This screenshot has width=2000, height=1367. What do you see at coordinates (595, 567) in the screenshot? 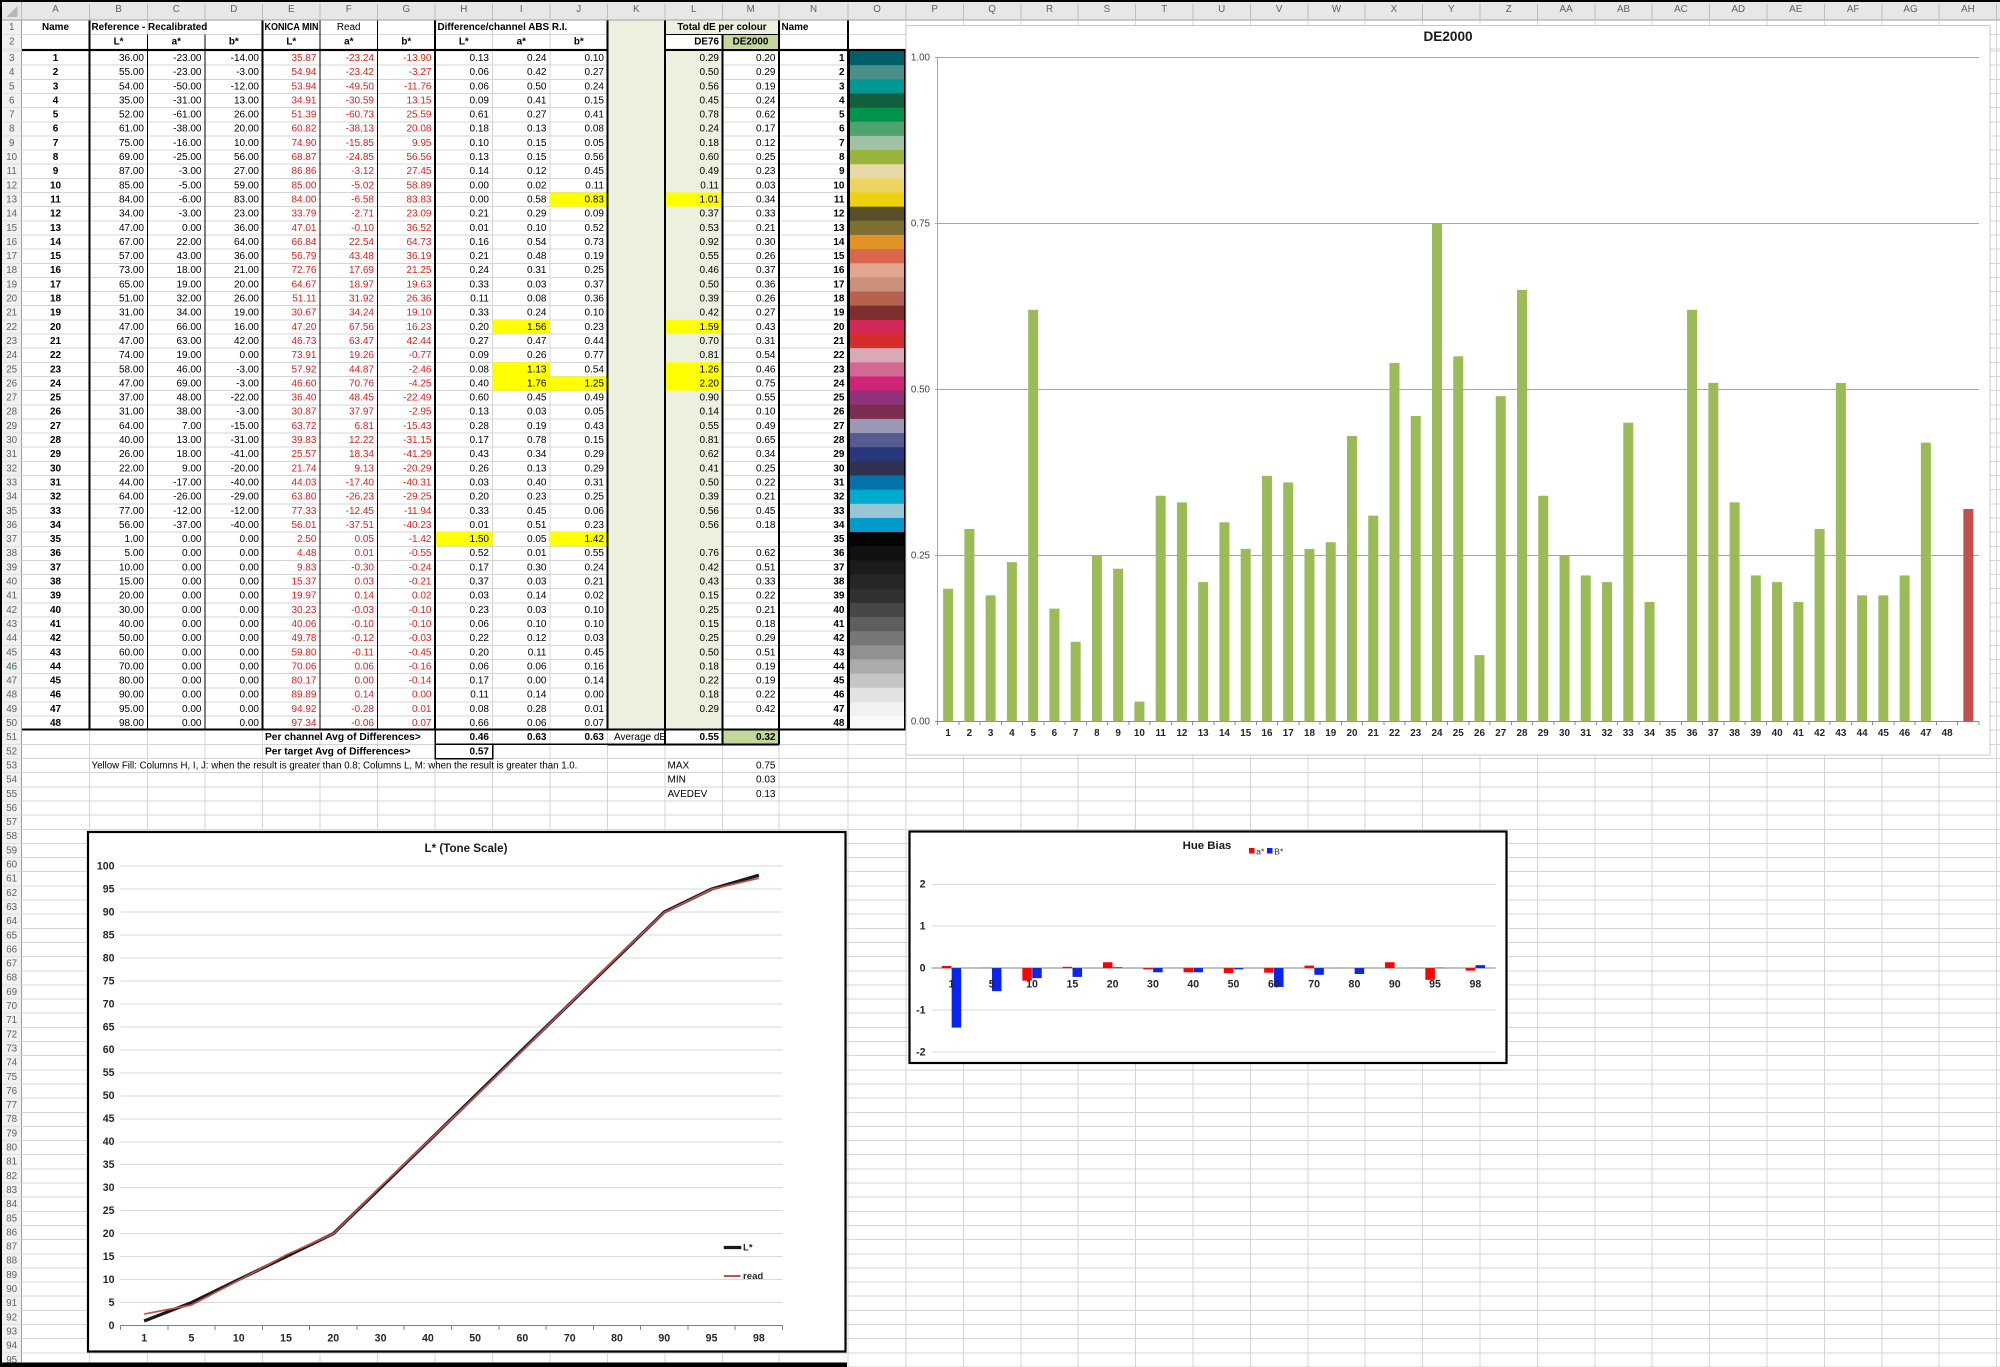
I see `svg-text: 0.24` at bounding box center [595, 567].